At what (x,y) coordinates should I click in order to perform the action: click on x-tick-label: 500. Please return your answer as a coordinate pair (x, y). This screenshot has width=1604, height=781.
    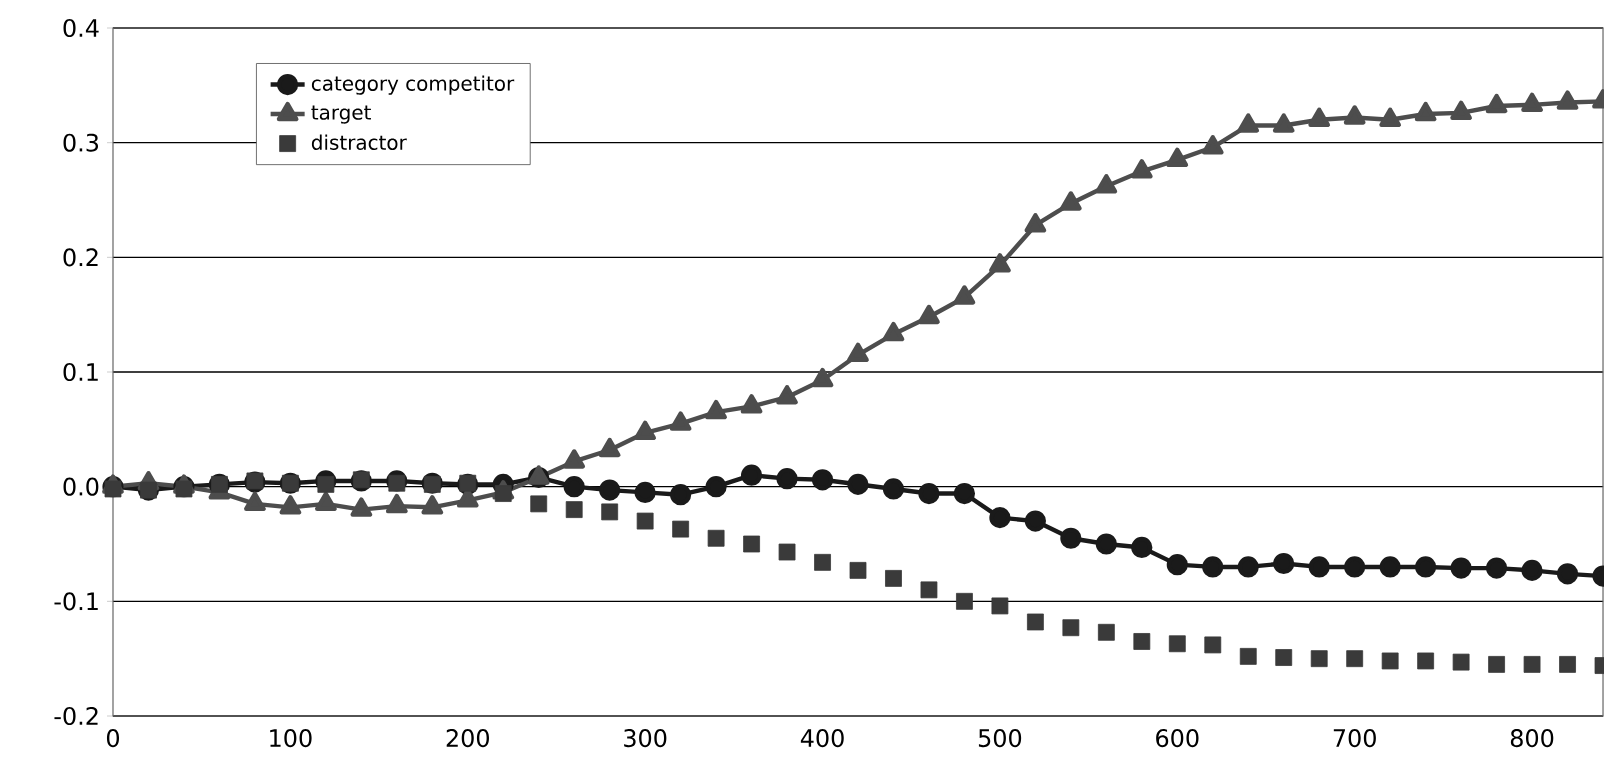
    Looking at the image, I should click on (1000, 738).